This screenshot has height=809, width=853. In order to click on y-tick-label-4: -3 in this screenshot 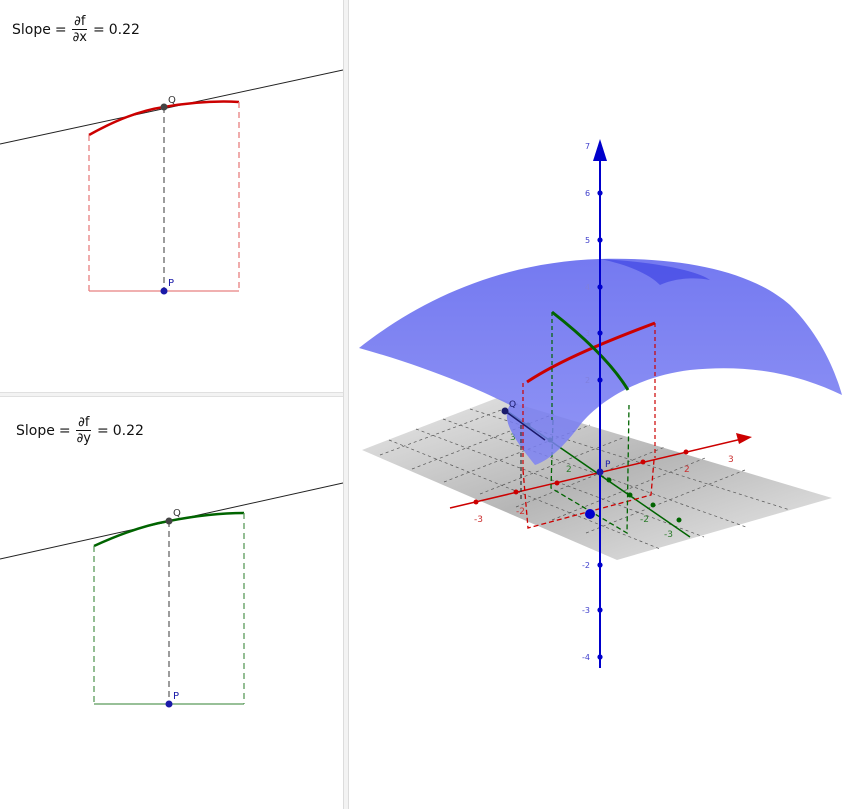, I will do `click(668, 535)`.